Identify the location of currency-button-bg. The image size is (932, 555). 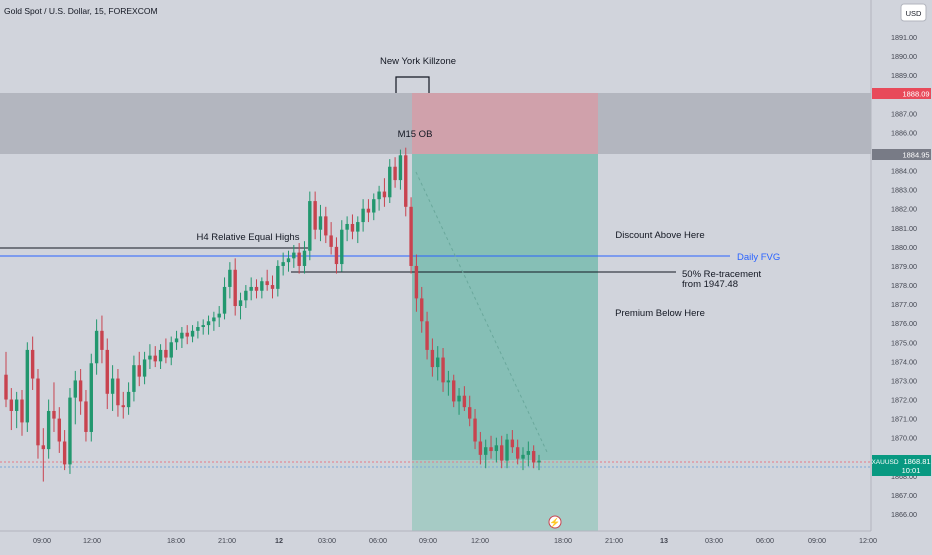
(913, 12).